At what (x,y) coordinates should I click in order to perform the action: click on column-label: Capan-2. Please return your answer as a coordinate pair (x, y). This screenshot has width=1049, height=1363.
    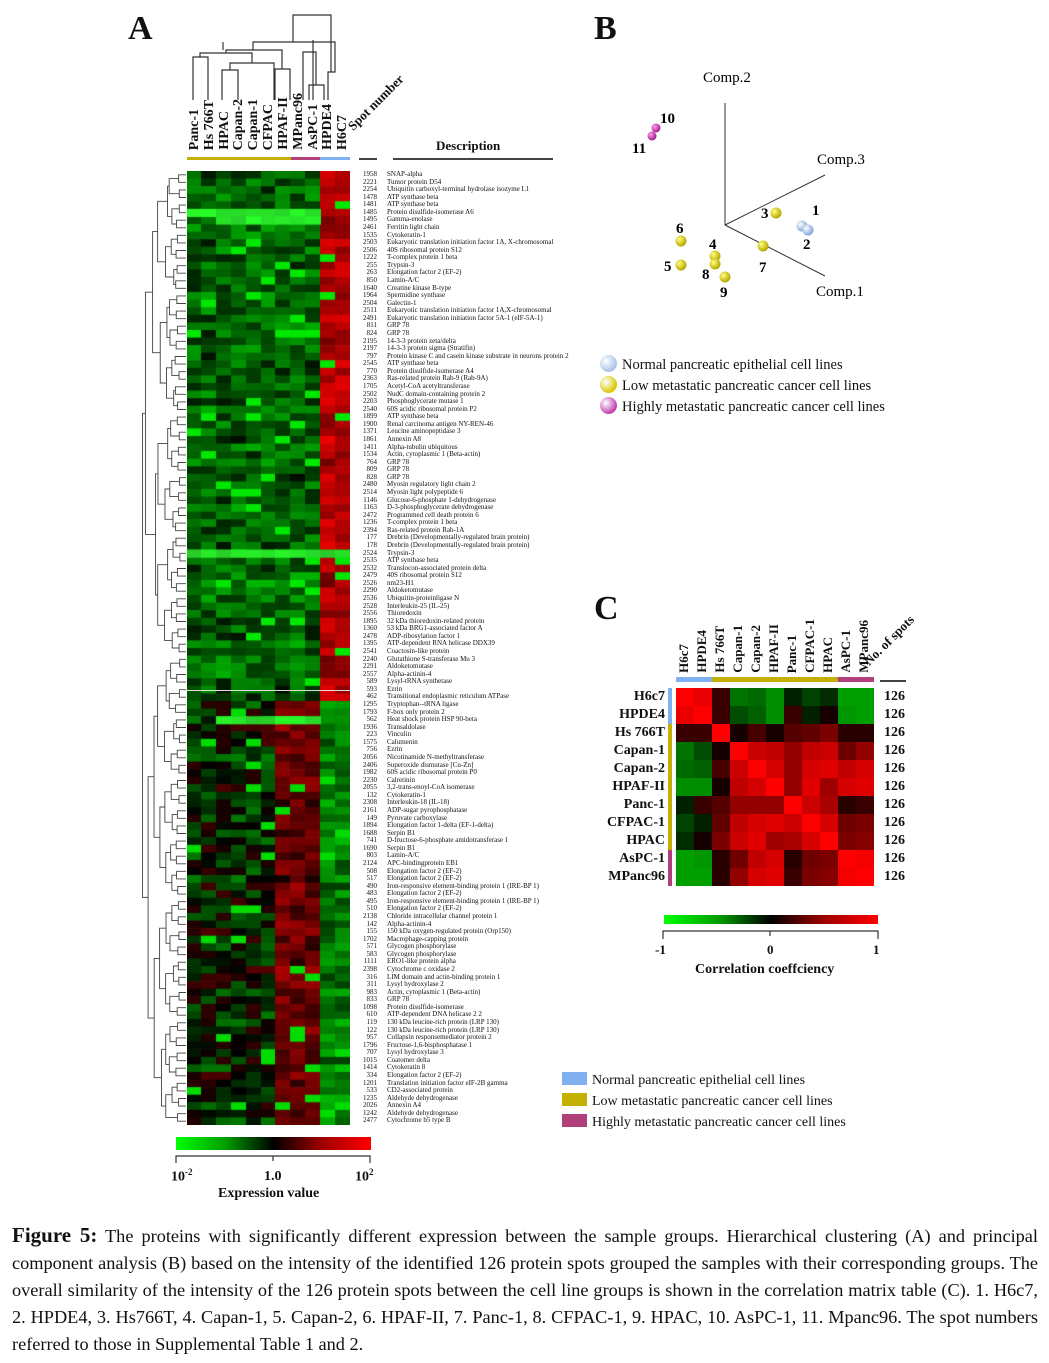
    Looking at the image, I should click on (239, 124).